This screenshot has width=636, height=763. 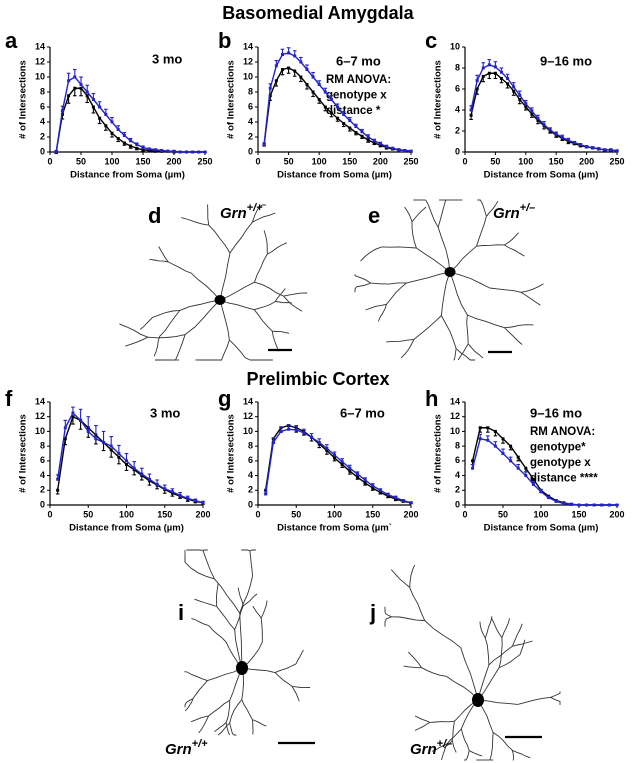 I want to click on y-tick-label: 12, so click(x=40, y=416).